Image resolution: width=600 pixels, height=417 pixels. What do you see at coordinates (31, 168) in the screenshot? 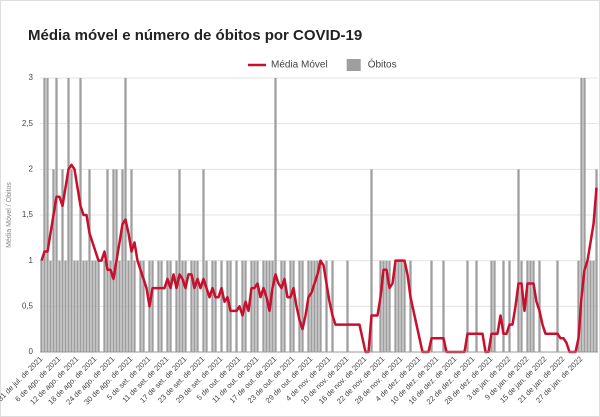
I see `y-tick-label: 2` at bounding box center [31, 168].